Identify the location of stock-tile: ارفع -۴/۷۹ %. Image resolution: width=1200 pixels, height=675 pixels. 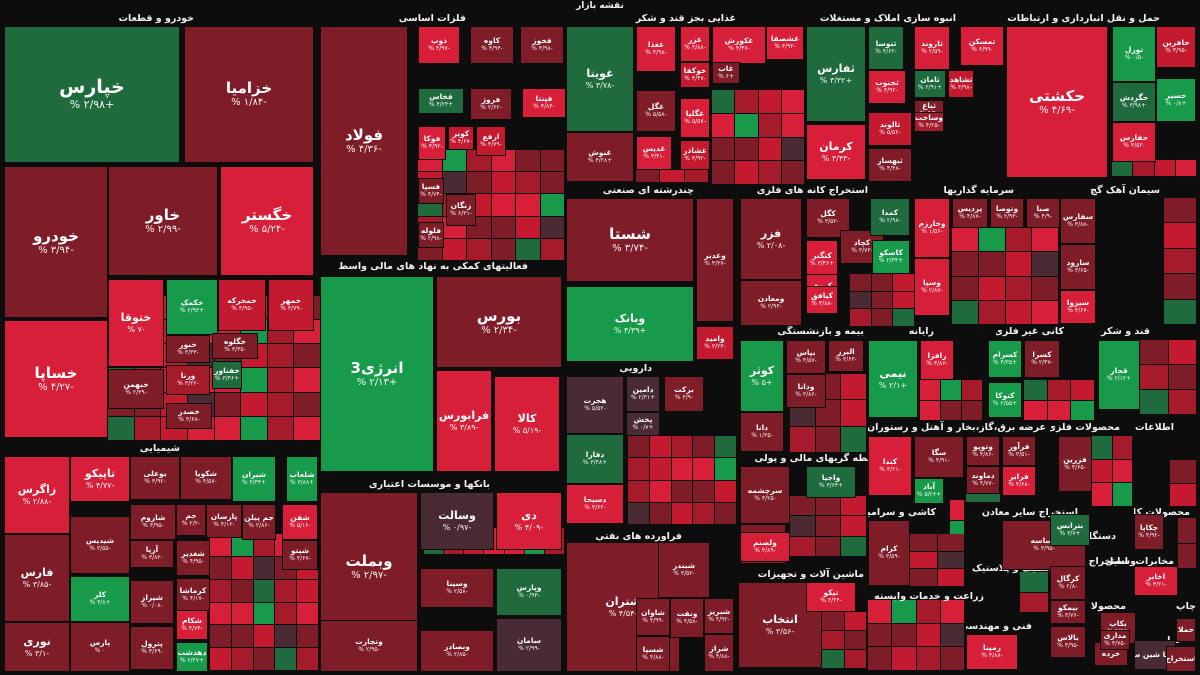
(491, 141).